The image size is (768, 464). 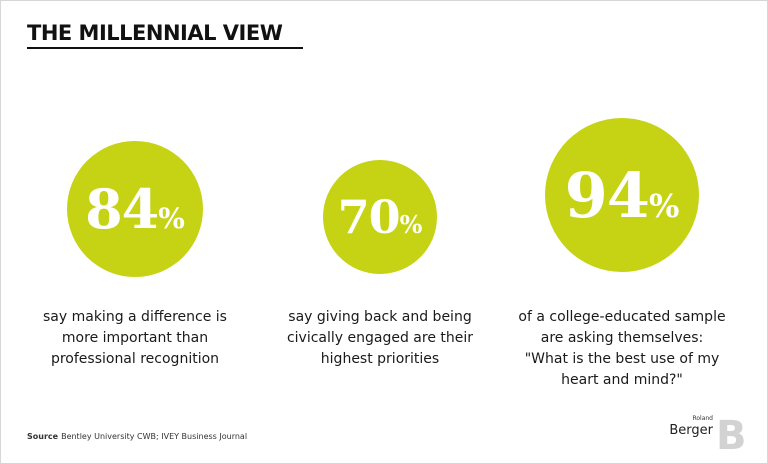 I want to click on stat-2-line-3: highest priorities, so click(x=380, y=359).